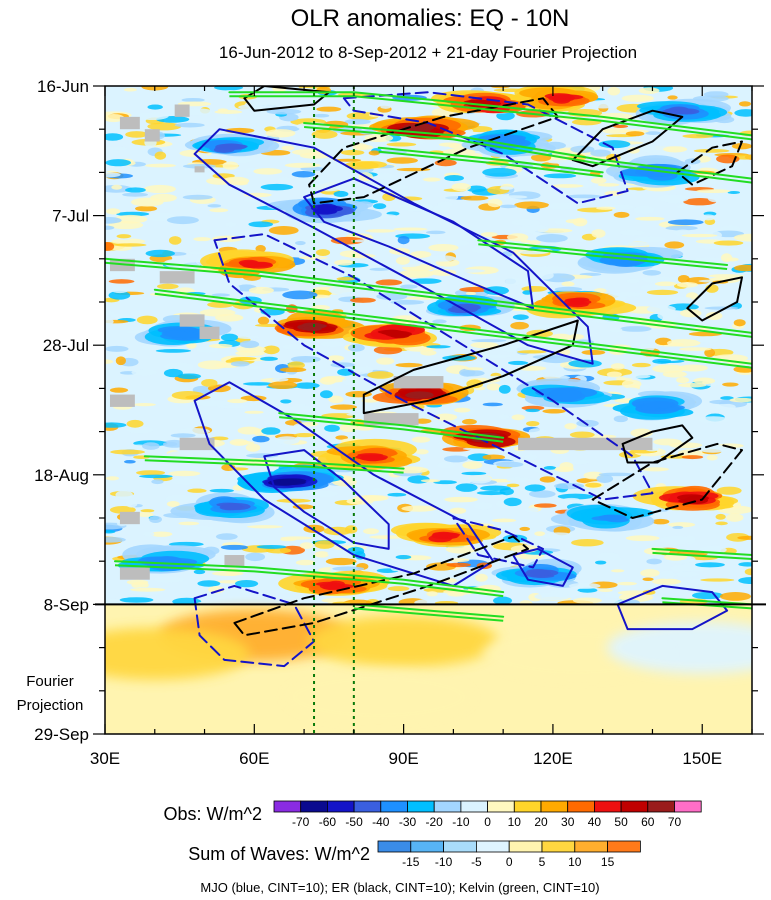 The width and height of the screenshot is (771, 900). I want to click on waves-colorbar-swatch, so click(558, 846).